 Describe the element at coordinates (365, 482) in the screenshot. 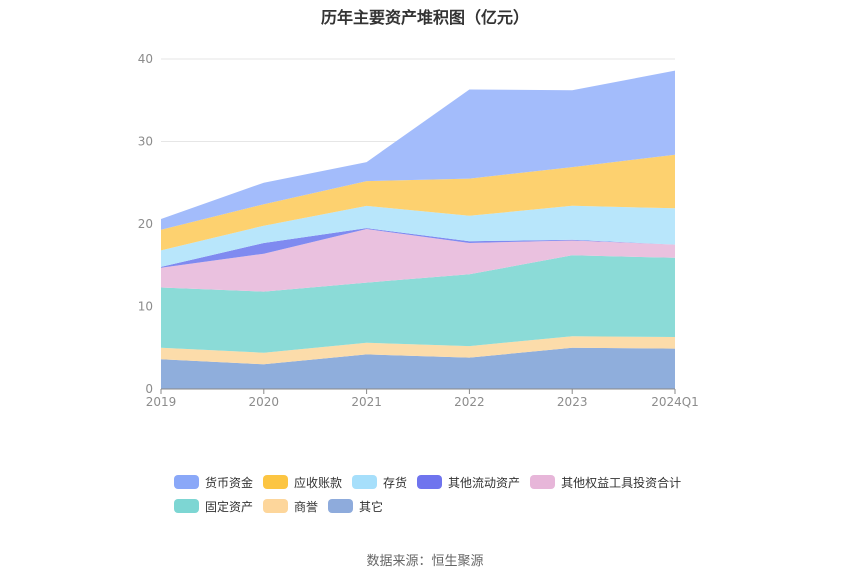

I see `legend-swatch-inventory` at that location.